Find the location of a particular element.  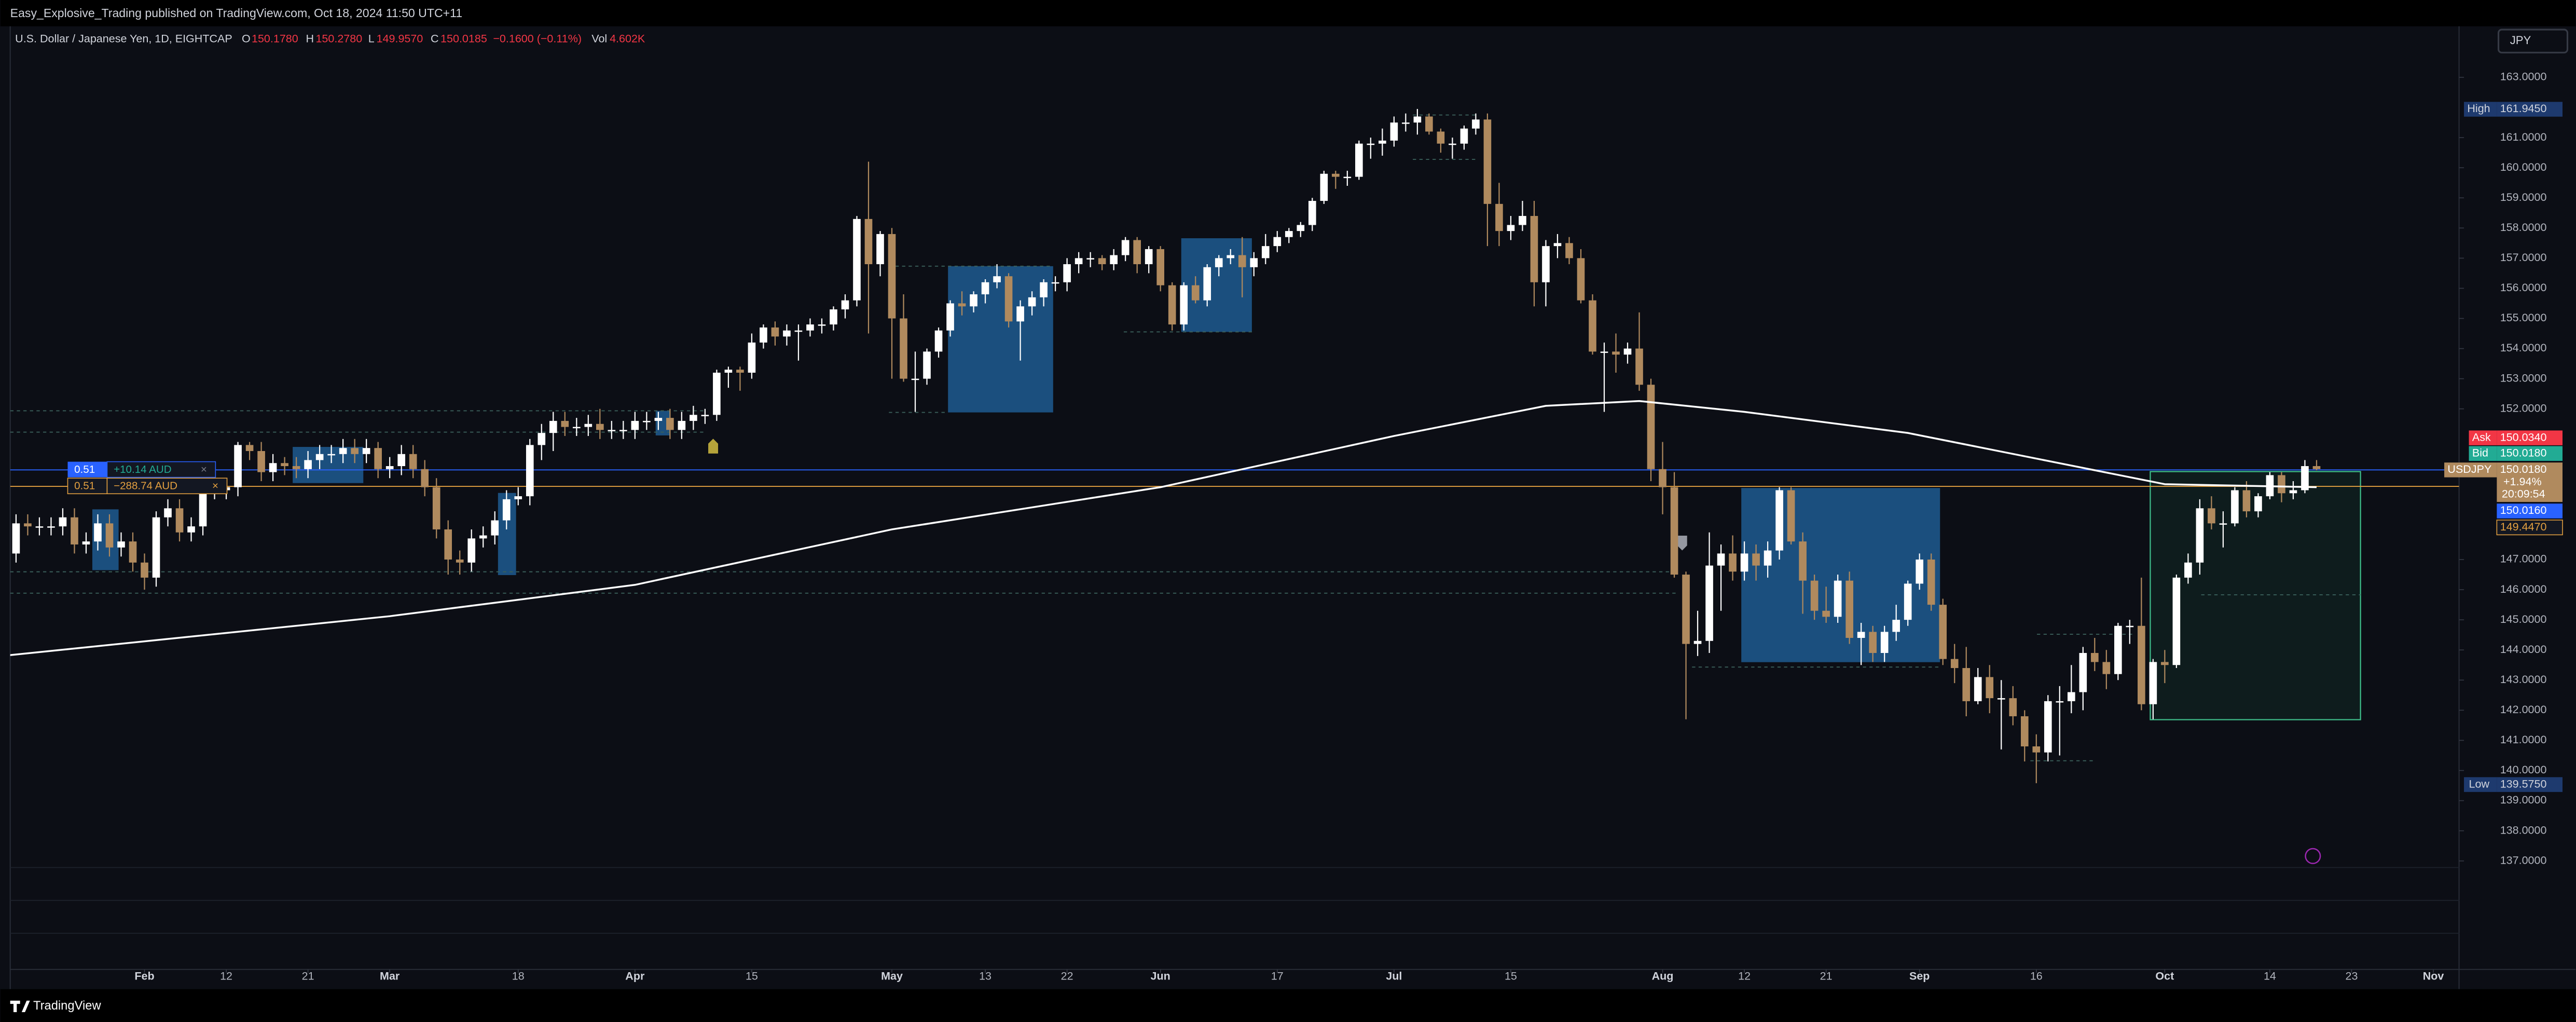

x-tick-label: 12 is located at coordinates (226, 976).